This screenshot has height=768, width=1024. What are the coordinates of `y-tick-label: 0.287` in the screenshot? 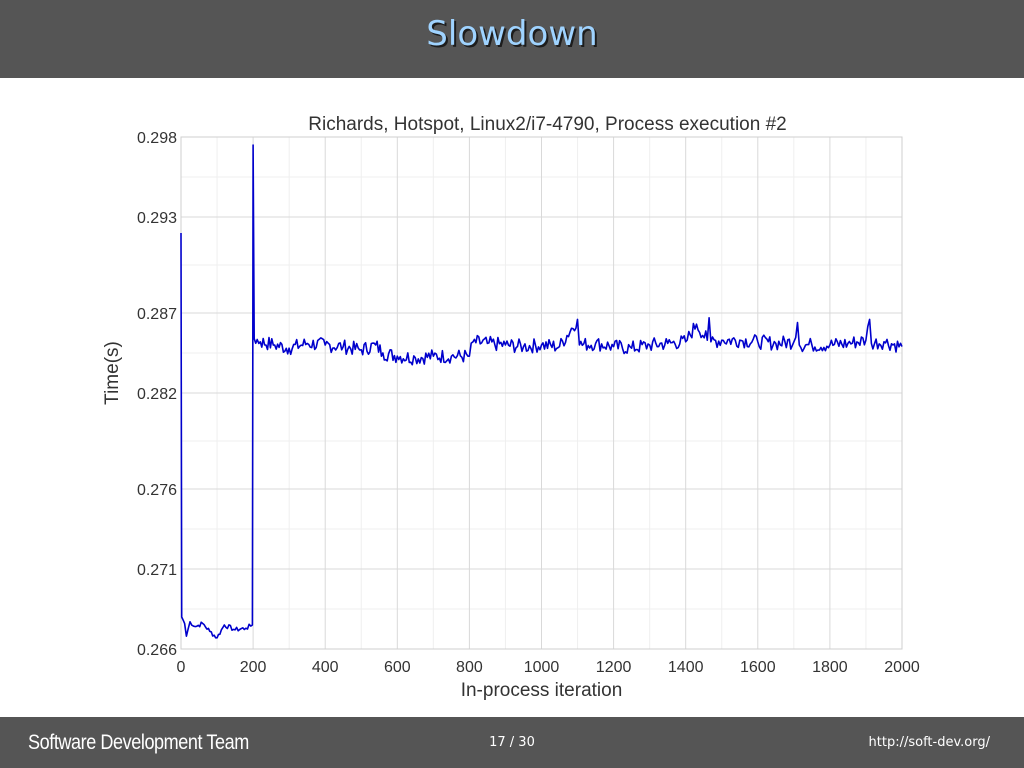 It's located at (157, 314).